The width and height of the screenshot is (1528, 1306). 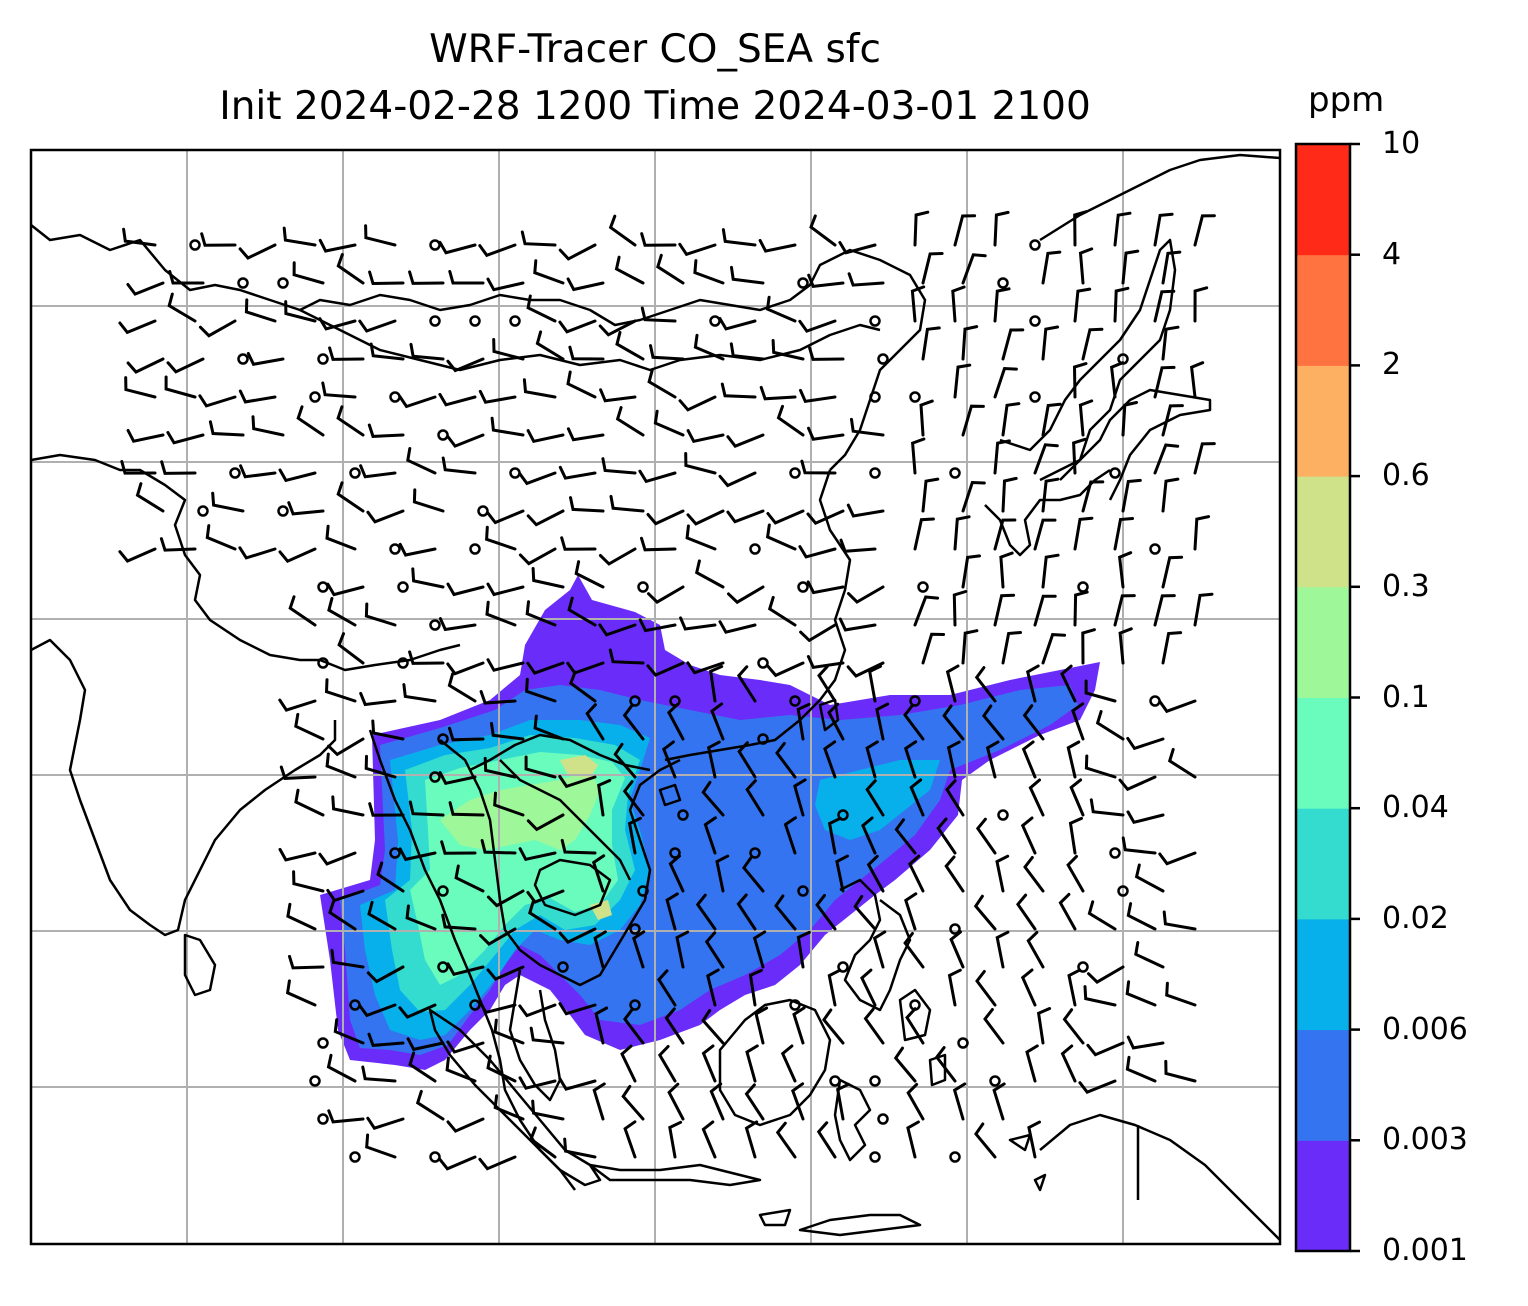 What do you see at coordinates (1425, 1250) in the screenshot?
I see `colorbar-tick-label: 0.001` at bounding box center [1425, 1250].